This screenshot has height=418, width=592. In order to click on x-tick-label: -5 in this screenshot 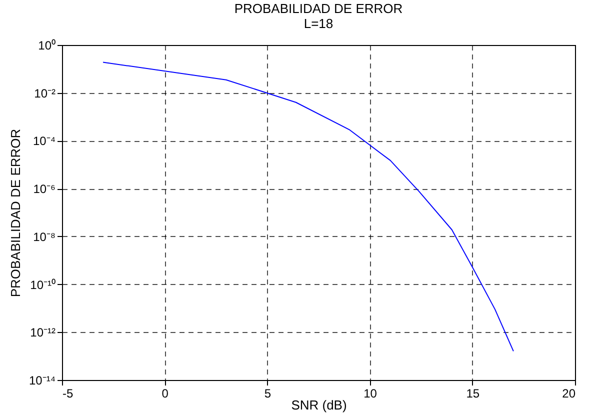, I will do `click(68, 393)`.